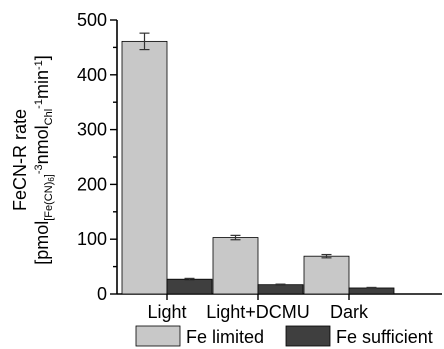  Describe the element at coordinates (92, 239) in the screenshot. I see `y-tick-label: 100` at that location.